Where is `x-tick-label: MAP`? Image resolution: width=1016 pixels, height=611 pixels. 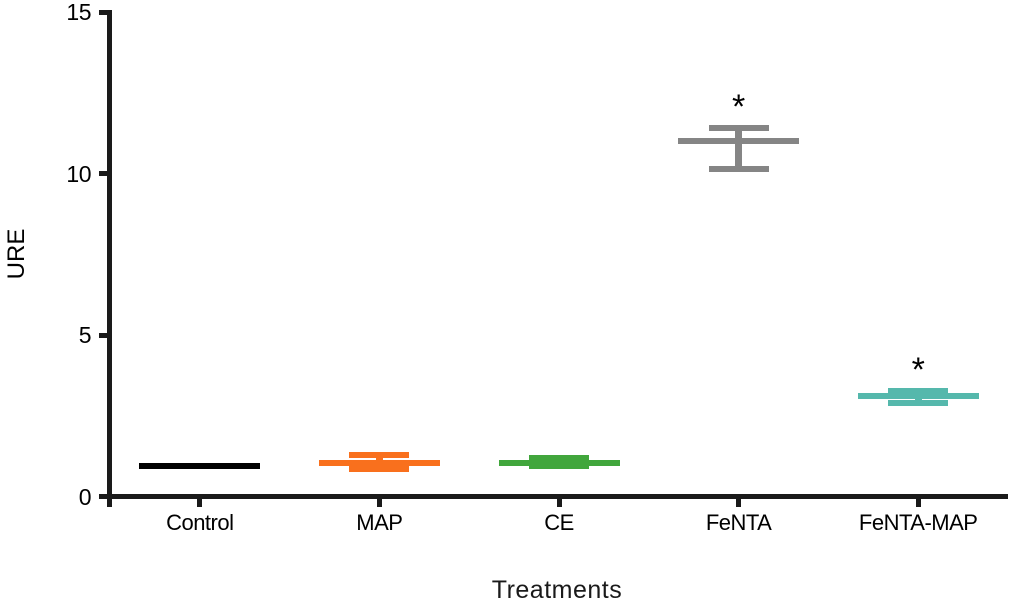 x-tick-label: MAP is located at coordinates (379, 522).